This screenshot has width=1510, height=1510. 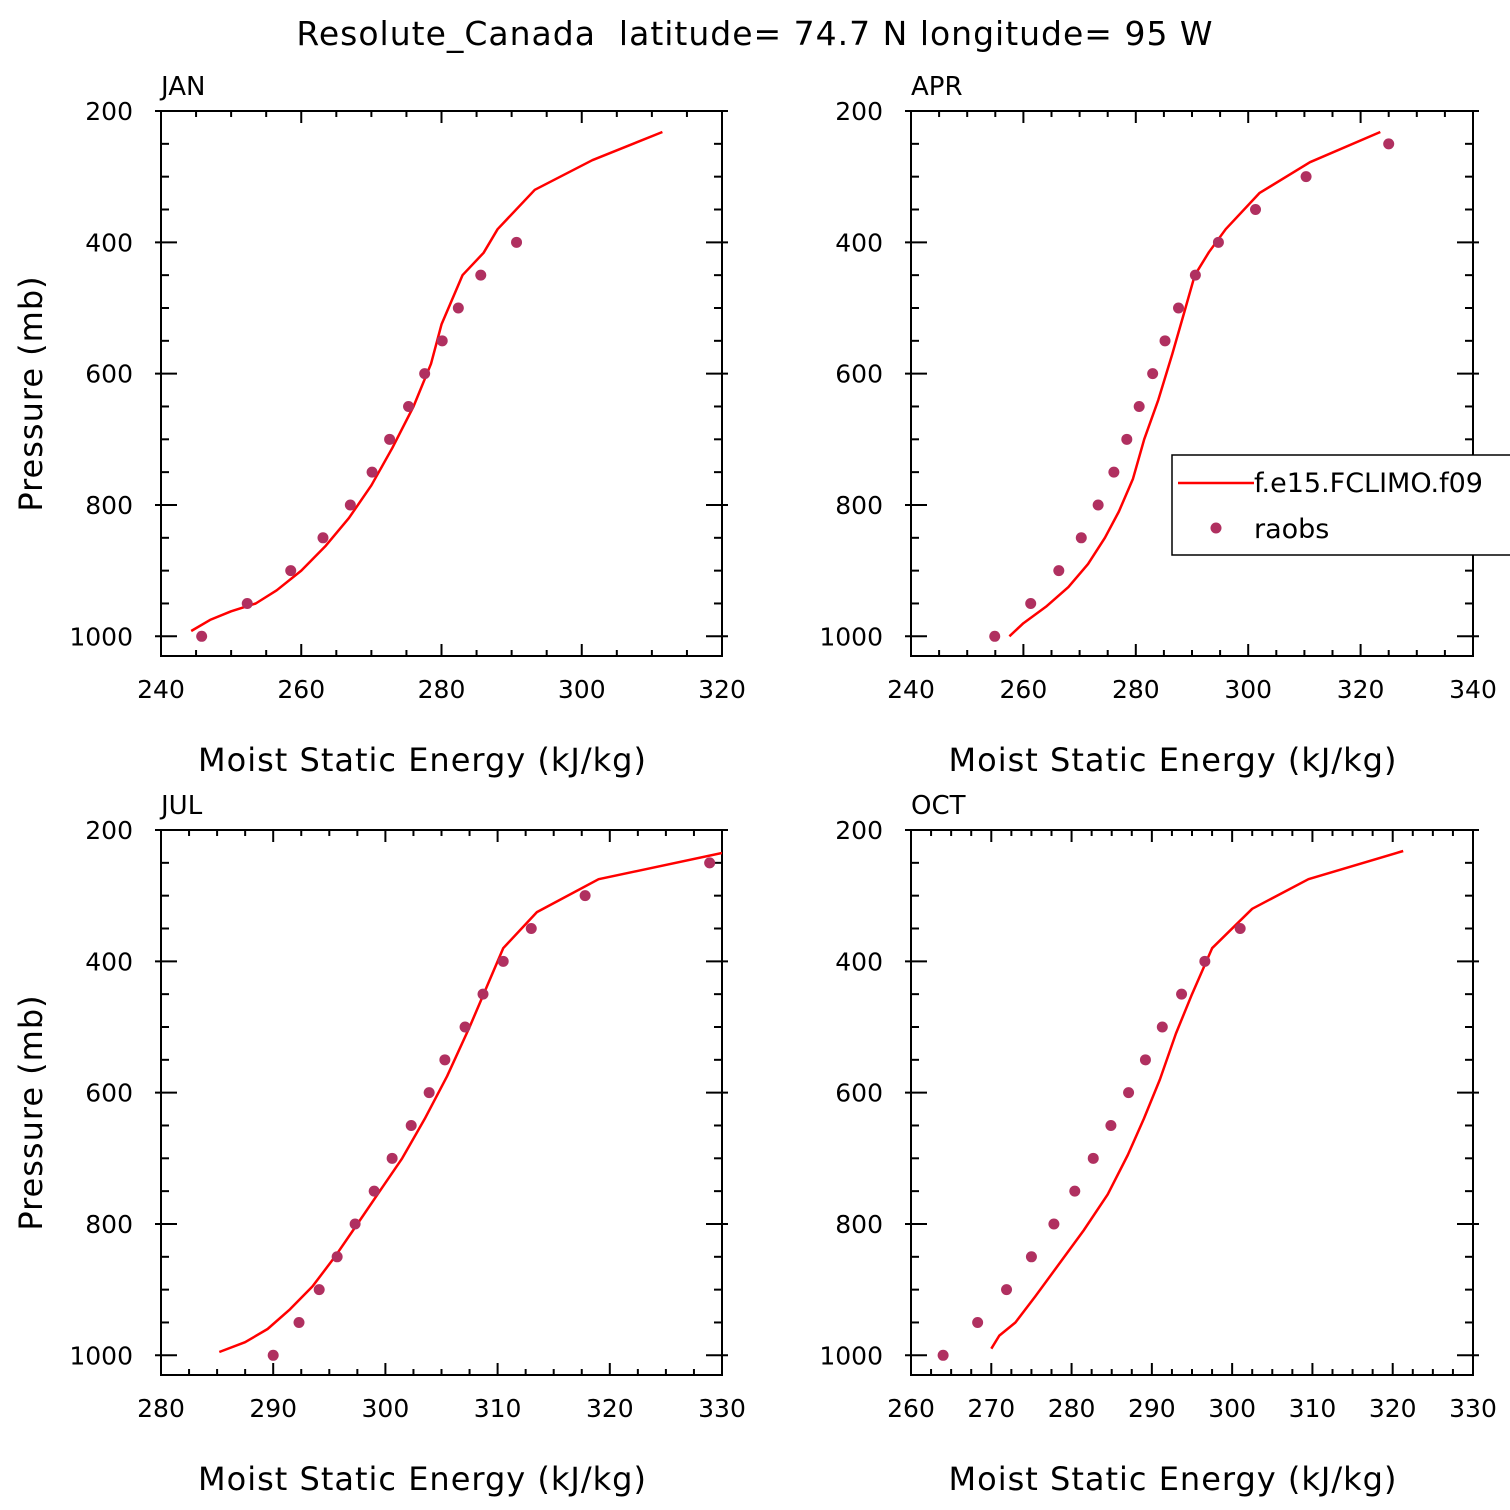 I want to click on panel-label: JUL, so click(x=181, y=806).